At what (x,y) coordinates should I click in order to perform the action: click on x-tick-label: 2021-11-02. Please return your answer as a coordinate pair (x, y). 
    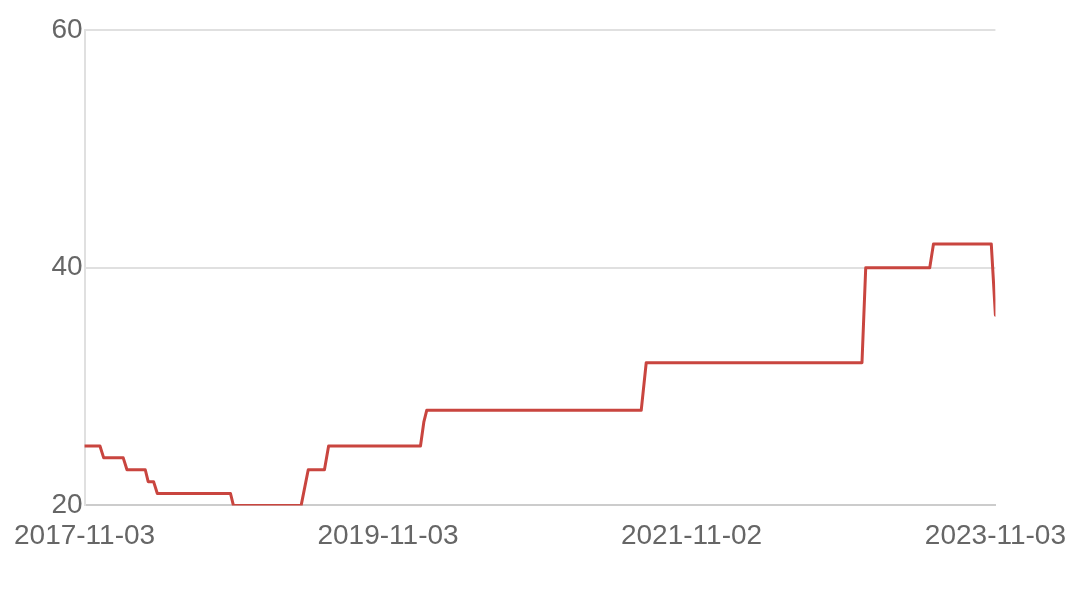
    Looking at the image, I should click on (691, 534).